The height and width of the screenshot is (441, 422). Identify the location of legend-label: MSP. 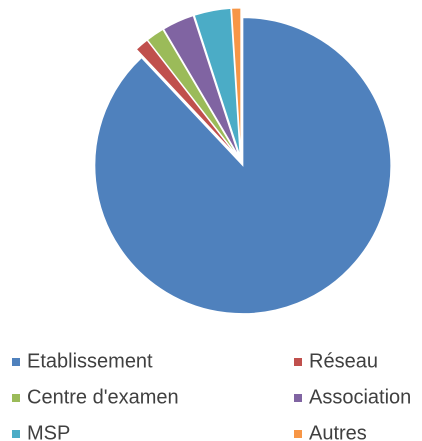
(48, 431).